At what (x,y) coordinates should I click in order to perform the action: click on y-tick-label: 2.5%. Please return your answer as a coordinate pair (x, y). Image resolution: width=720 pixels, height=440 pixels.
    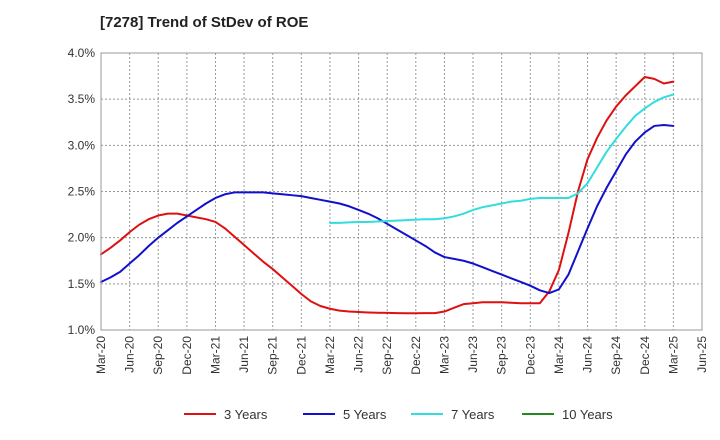
    Looking at the image, I should click on (82, 192).